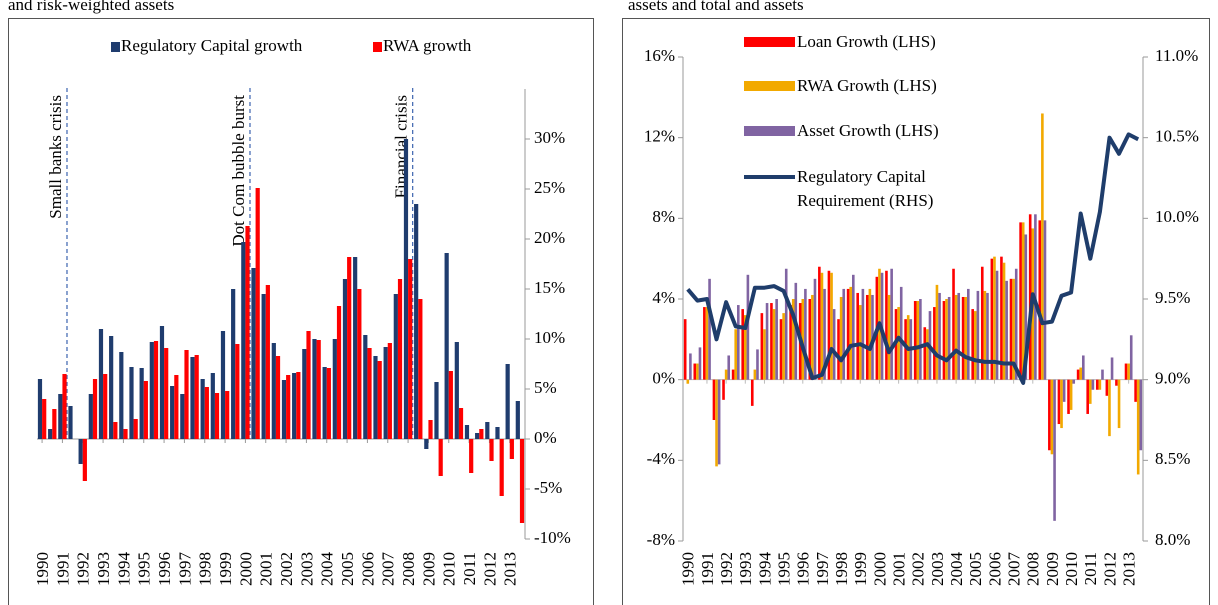 The height and width of the screenshot is (605, 1218). Describe the element at coordinates (449, 569) in the screenshot. I see `x-tick-label: 2010` at that location.